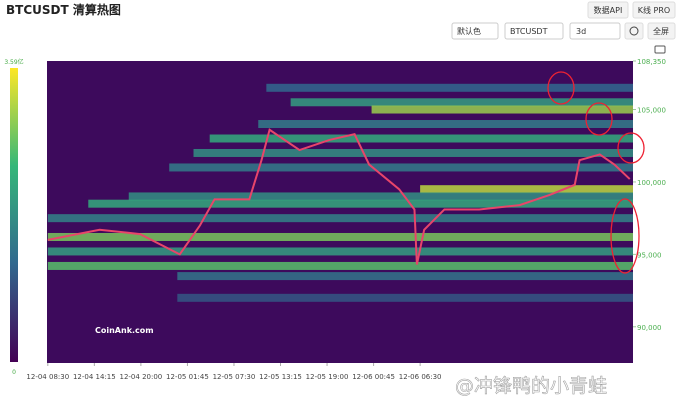  What do you see at coordinates (581, 31) in the screenshot?
I see `range-select-label: 3d` at bounding box center [581, 31].